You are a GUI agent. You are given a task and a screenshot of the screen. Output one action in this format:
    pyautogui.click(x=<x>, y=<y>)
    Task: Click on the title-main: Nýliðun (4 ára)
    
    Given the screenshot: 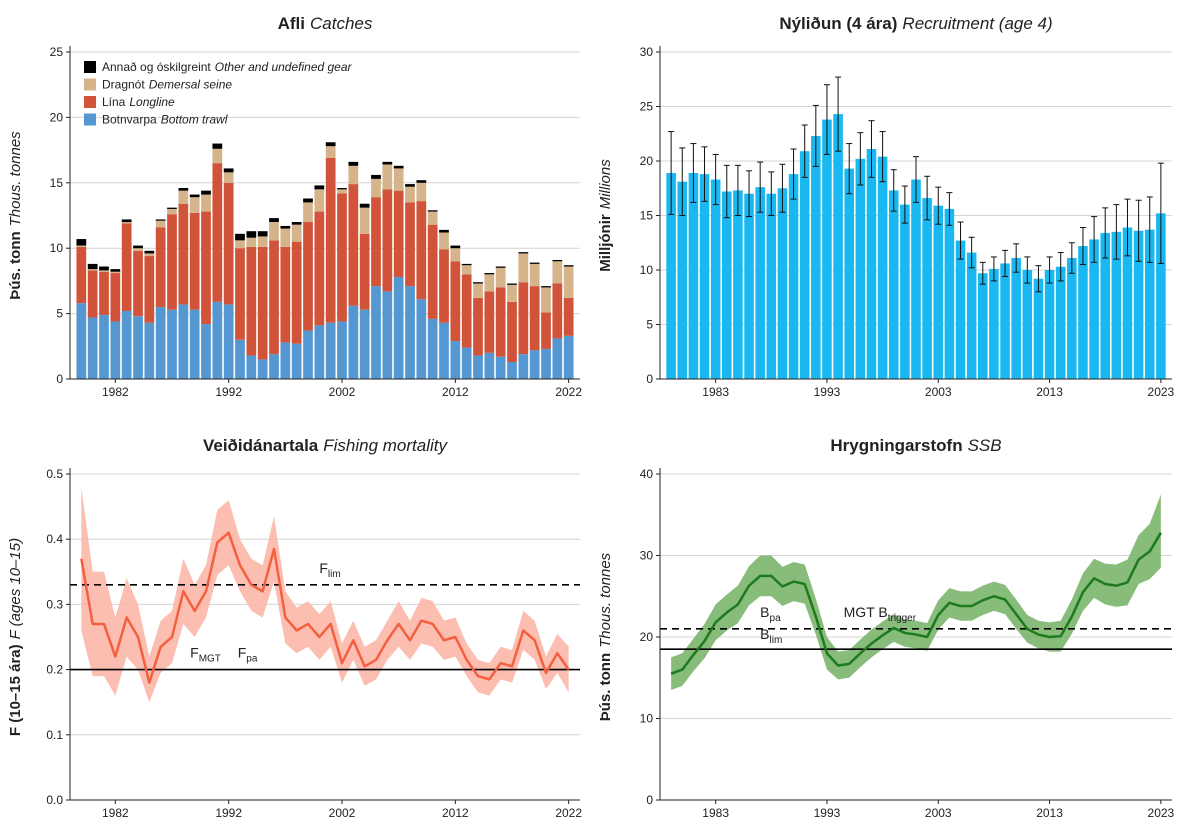 What is the action you would take?
    pyautogui.click(x=838, y=23)
    